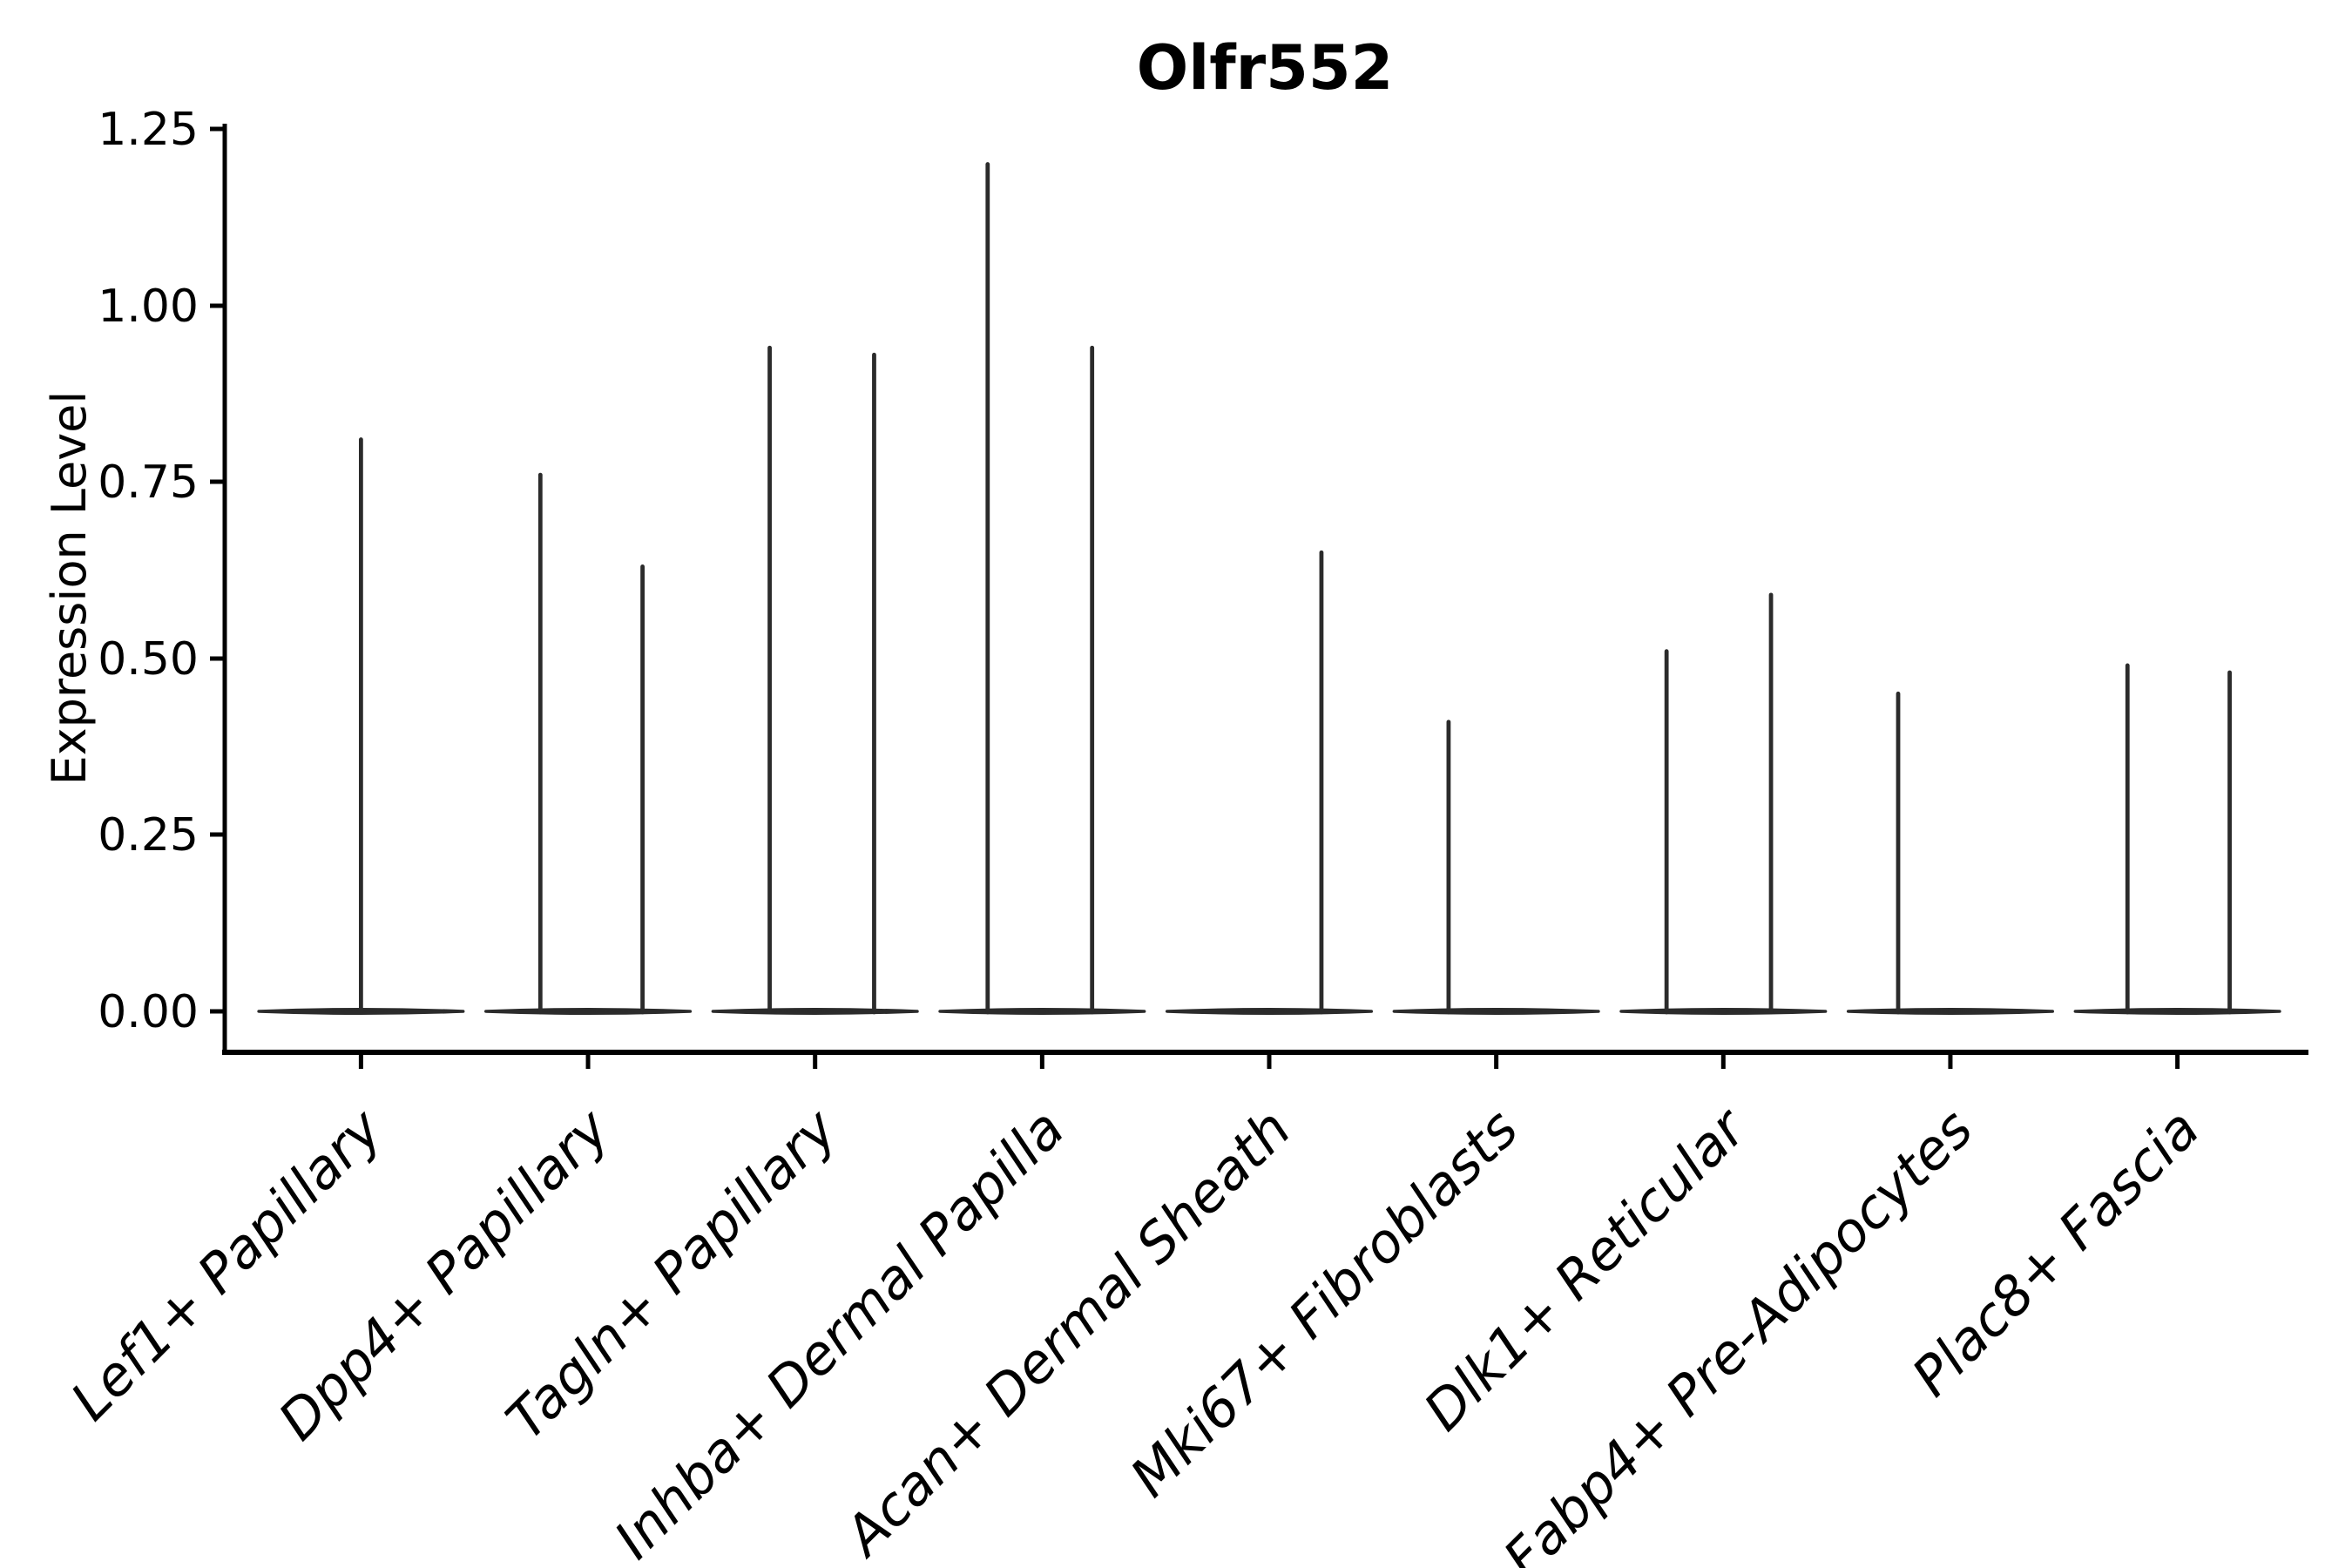  I want to click on y-axis-label: Expression Level, so click(69, 588).